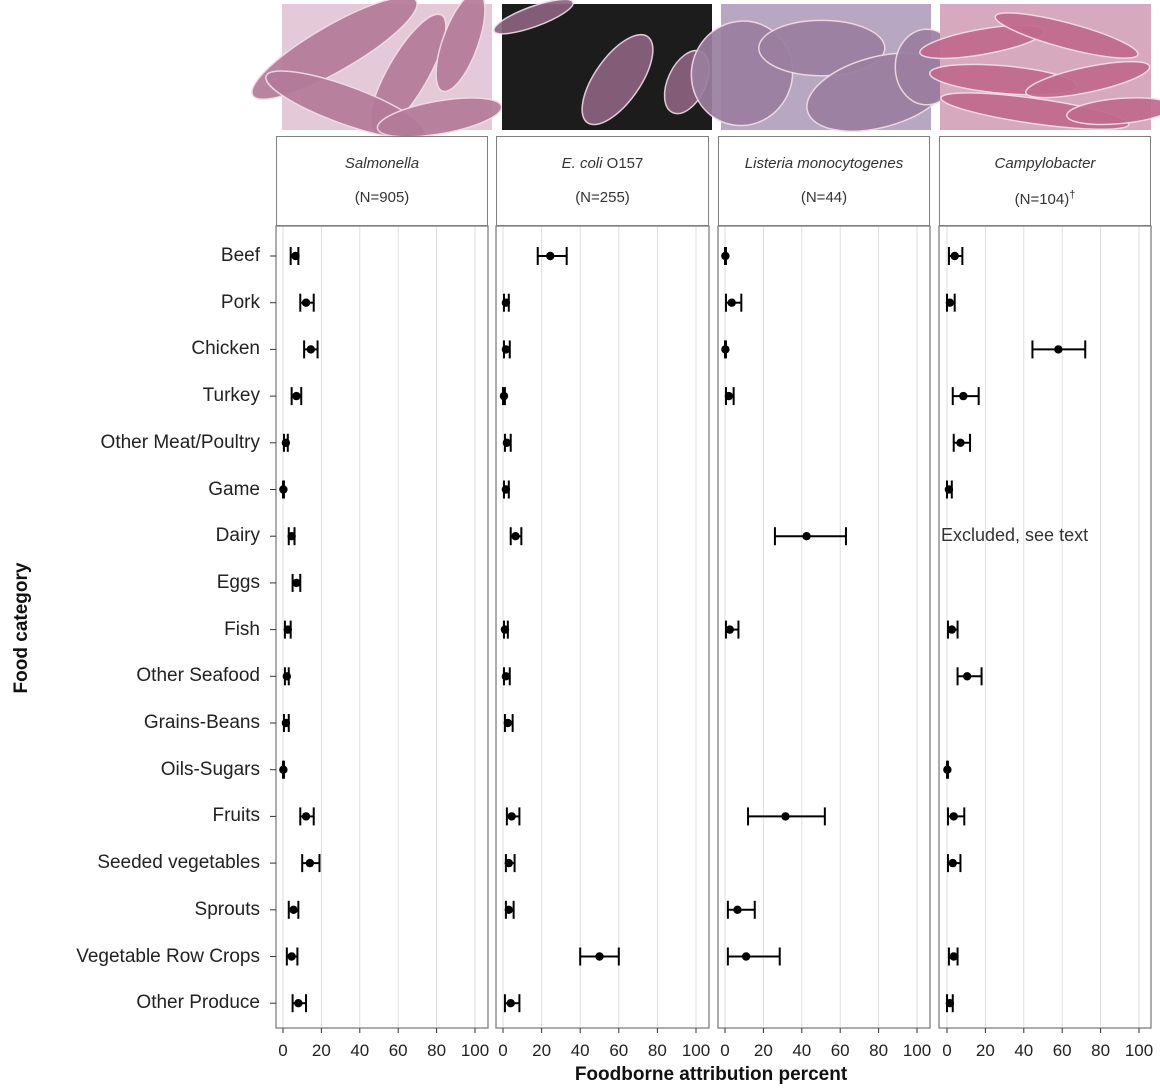 Image resolution: width=1160 pixels, height=1090 pixels. I want to click on facet-header: Listeria monocytogenes (N=44), so click(824, 181).